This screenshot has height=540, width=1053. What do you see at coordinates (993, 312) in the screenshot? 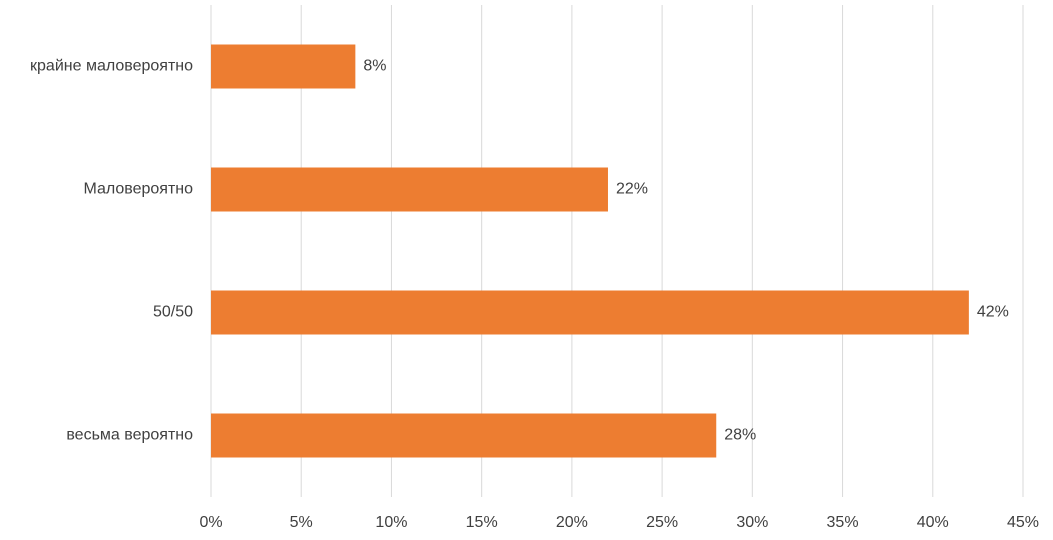
I see `data-label: 42%` at bounding box center [993, 312].